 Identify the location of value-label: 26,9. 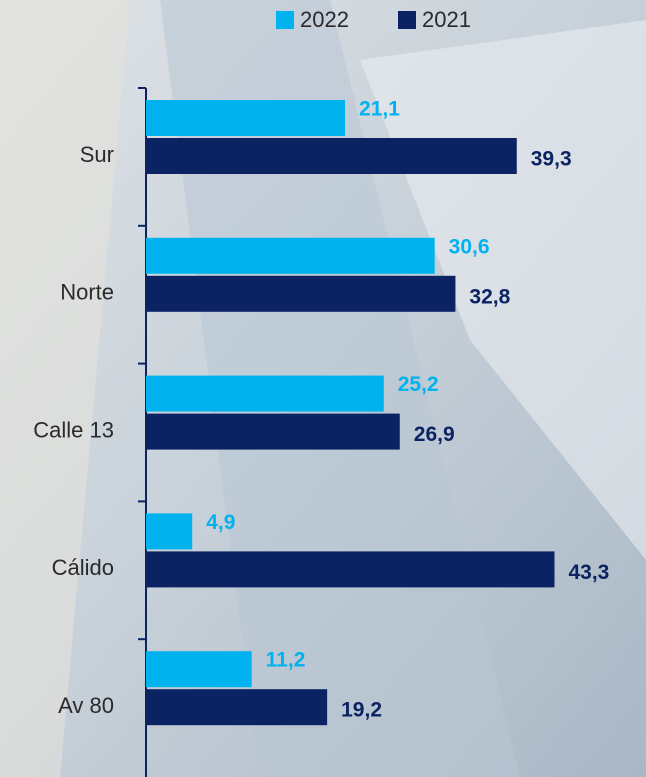
(434, 434).